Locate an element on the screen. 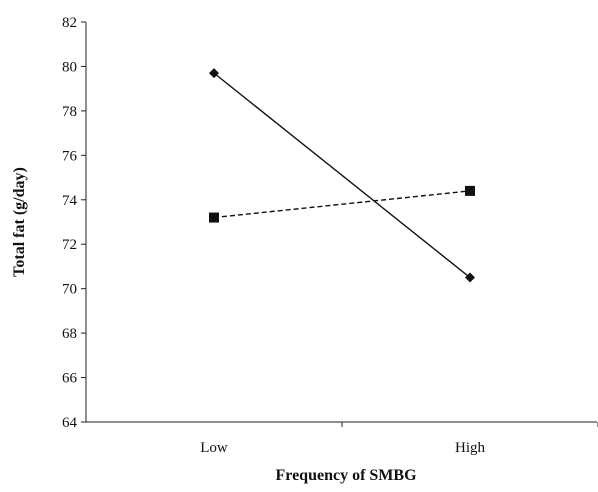 This screenshot has width=598, height=492. y-tick-label: 76 is located at coordinates (70, 156).